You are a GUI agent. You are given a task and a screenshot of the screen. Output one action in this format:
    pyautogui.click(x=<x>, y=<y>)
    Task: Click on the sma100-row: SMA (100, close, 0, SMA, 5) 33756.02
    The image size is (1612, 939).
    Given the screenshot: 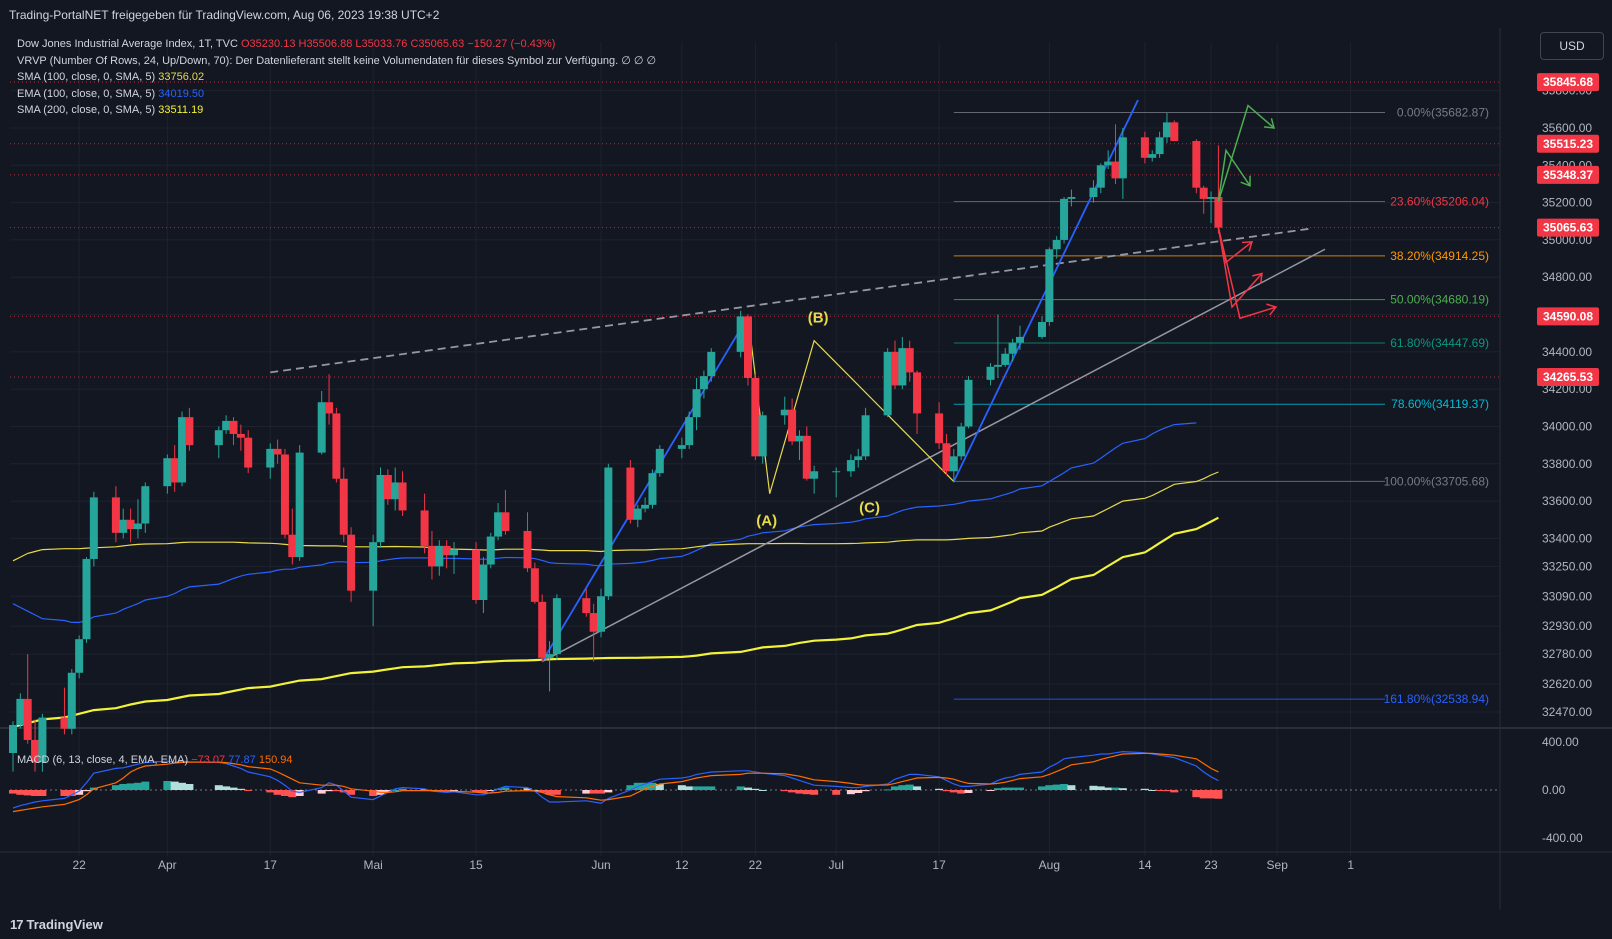 What is the action you would take?
    pyautogui.click(x=336, y=77)
    